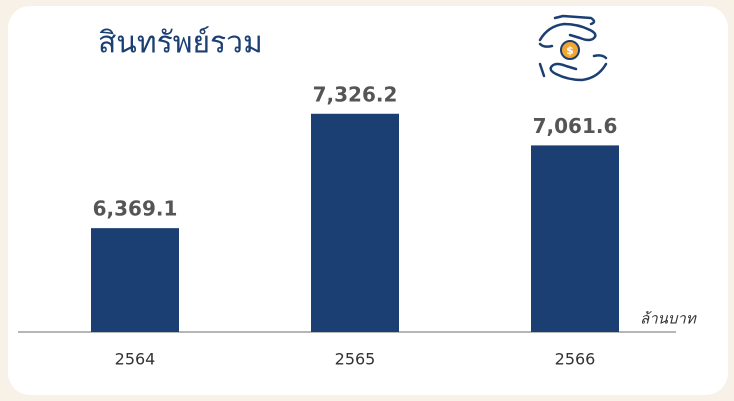 Image resolution: width=734 pixels, height=401 pixels. Describe the element at coordinates (180, 43) in the screenshot. I see `chart-title: สินทรัพย์รวม` at that location.